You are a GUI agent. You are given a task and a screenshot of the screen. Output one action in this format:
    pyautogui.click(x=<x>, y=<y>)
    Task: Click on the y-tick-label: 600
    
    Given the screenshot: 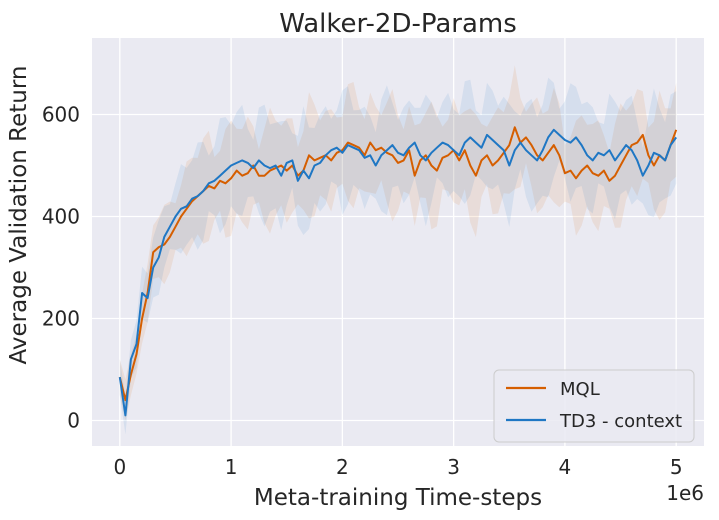 What is the action you would take?
    pyautogui.click(x=61, y=115)
    